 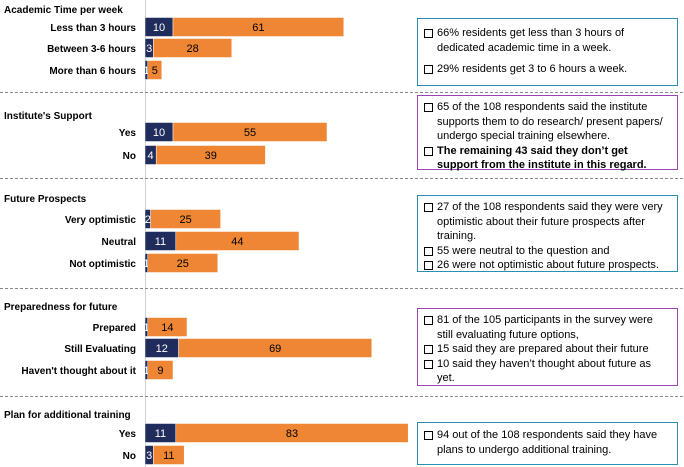 I want to click on group-title: Preparedness for future, so click(x=61, y=307).